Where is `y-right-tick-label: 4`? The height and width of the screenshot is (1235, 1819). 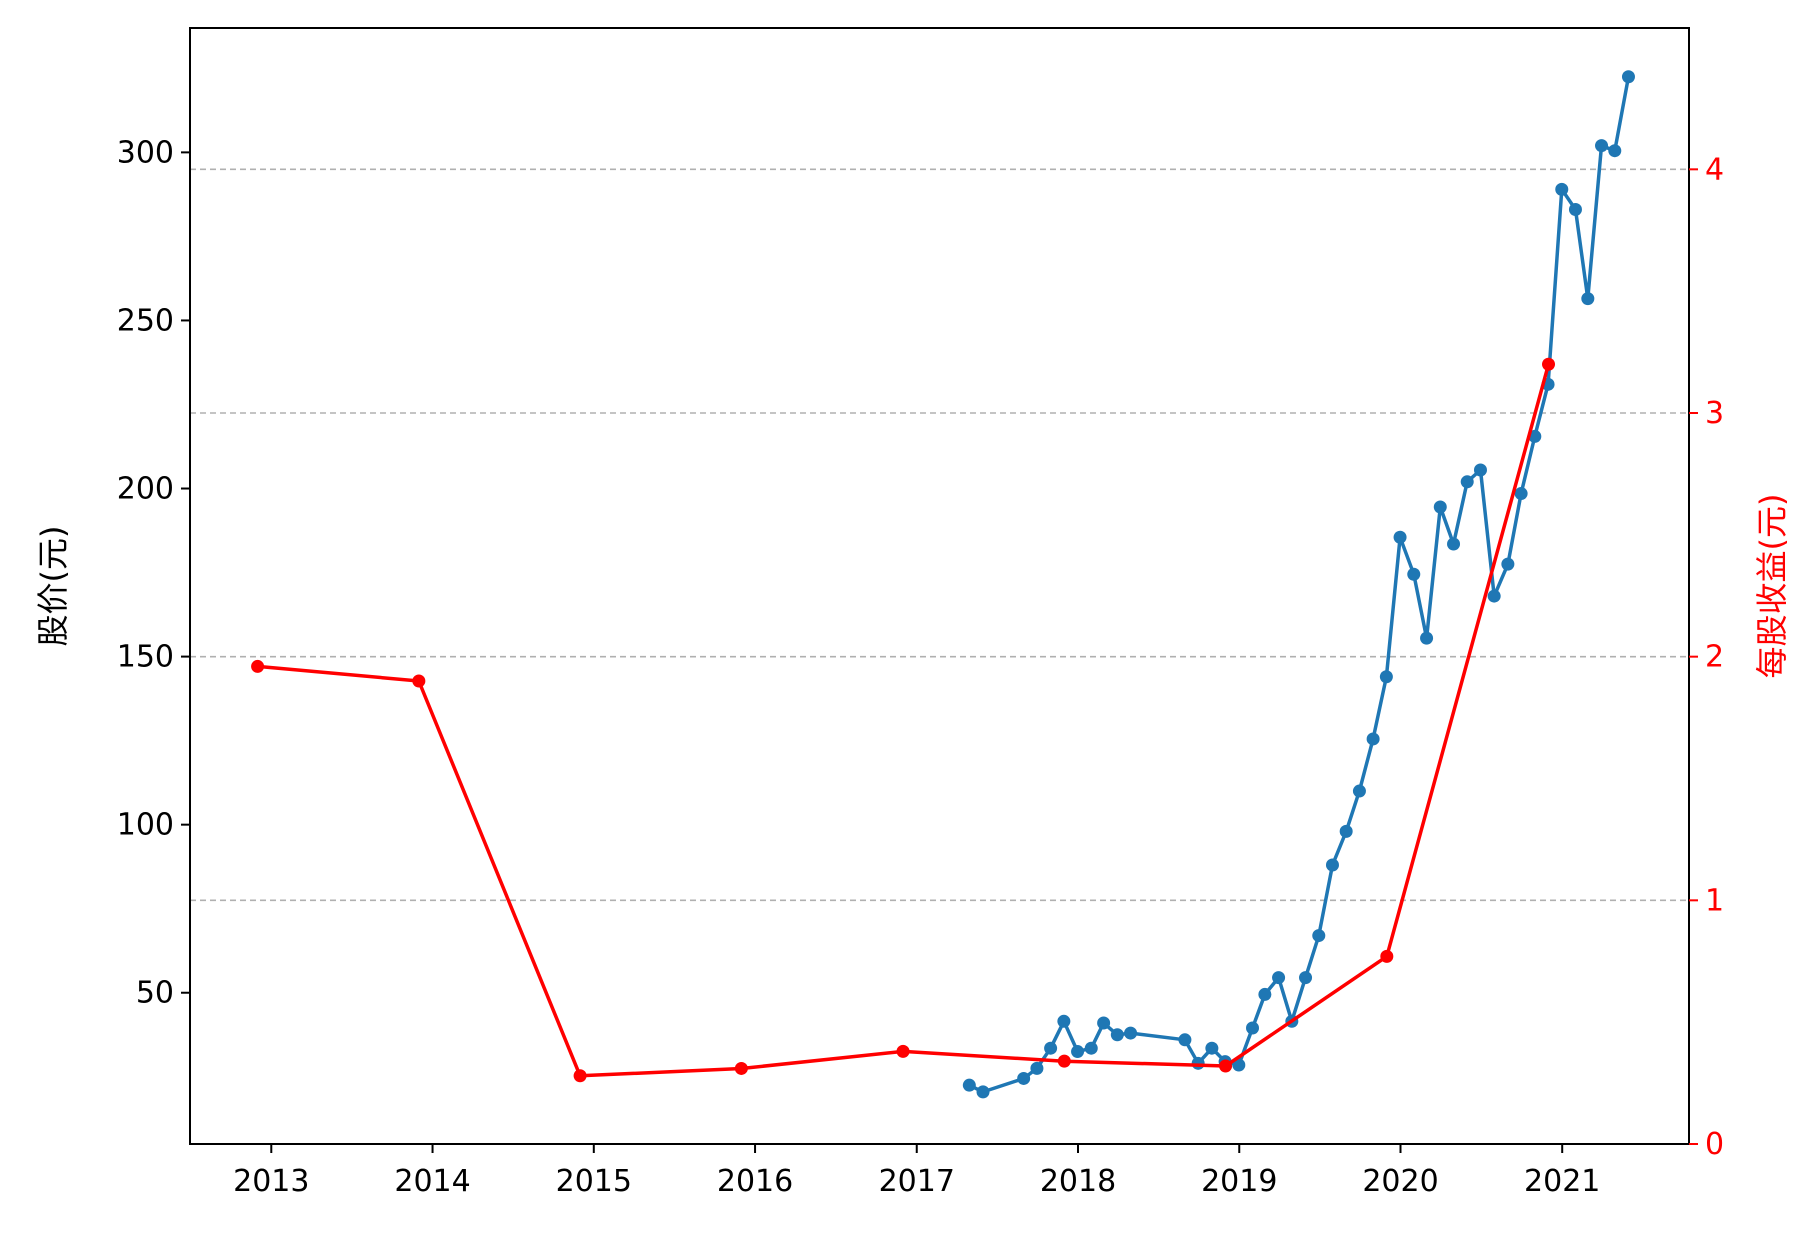
y-right-tick-label: 4 is located at coordinates (1714, 169).